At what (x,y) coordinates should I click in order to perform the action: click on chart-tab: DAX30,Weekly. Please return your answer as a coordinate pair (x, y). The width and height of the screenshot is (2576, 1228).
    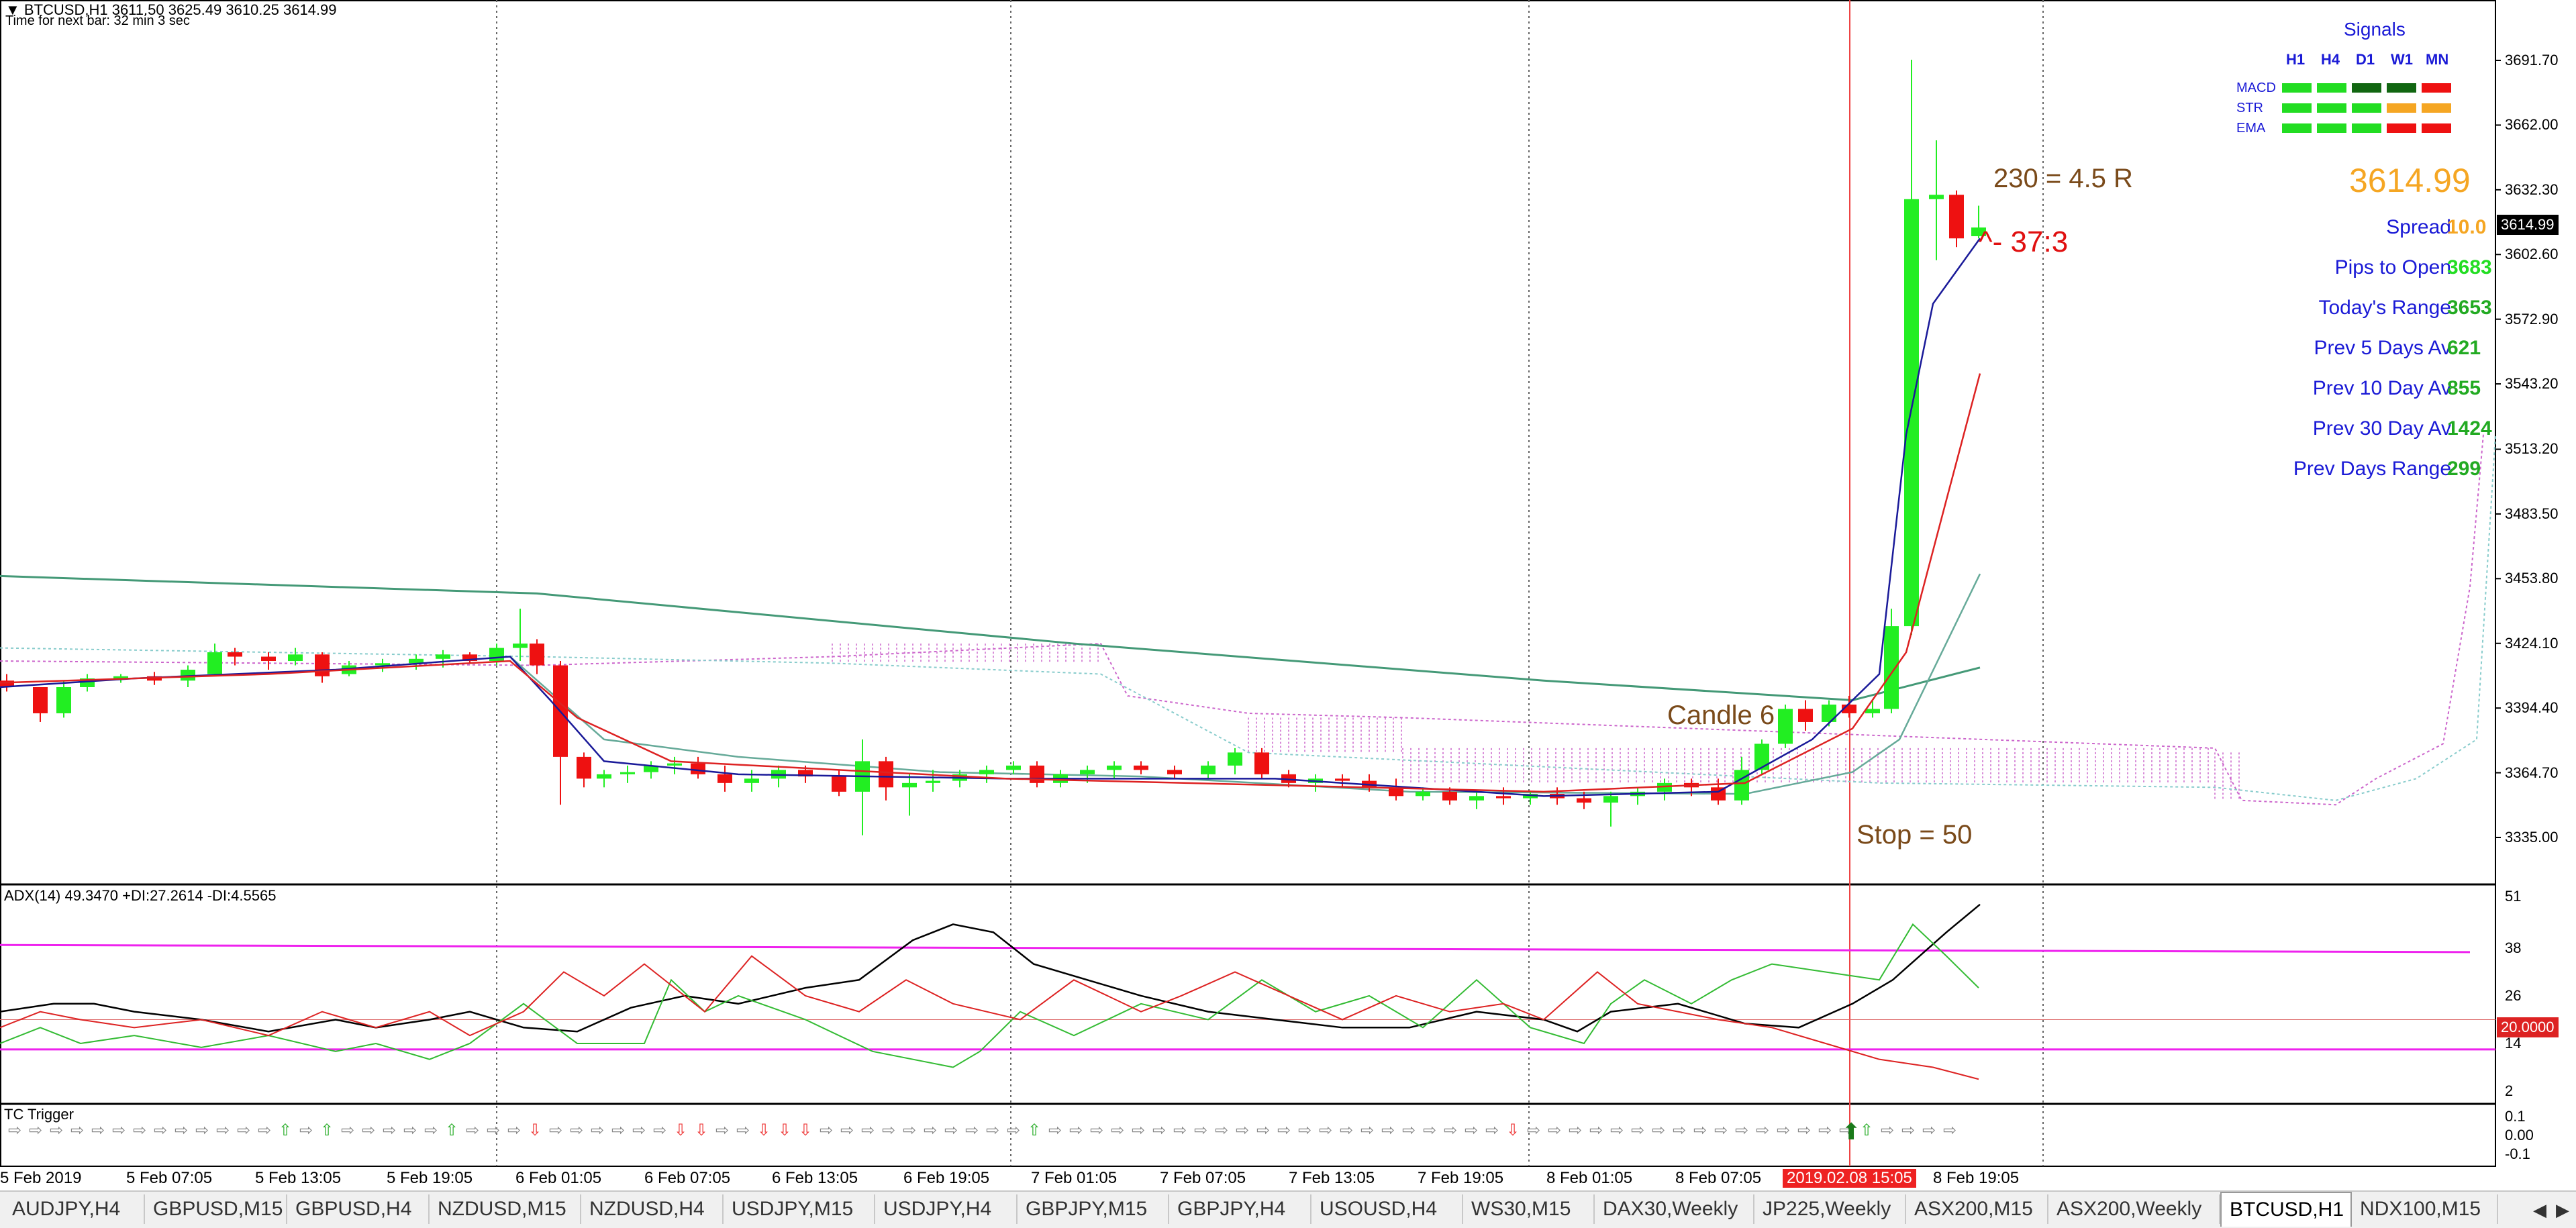
    Looking at the image, I should click on (1674, 1209).